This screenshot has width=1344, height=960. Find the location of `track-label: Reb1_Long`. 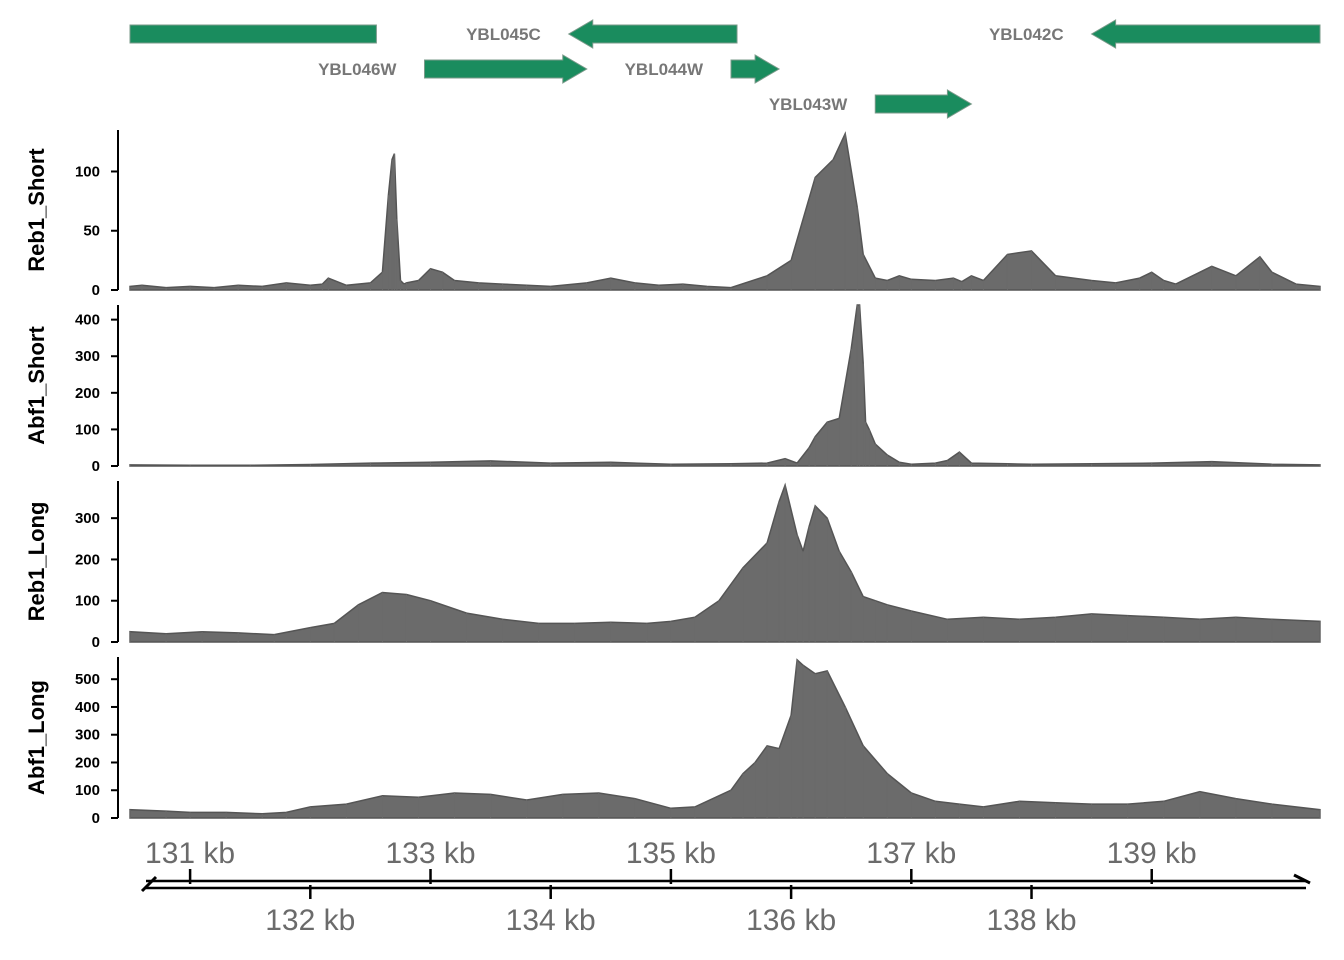

track-label: Reb1_Long is located at coordinates (36, 562).